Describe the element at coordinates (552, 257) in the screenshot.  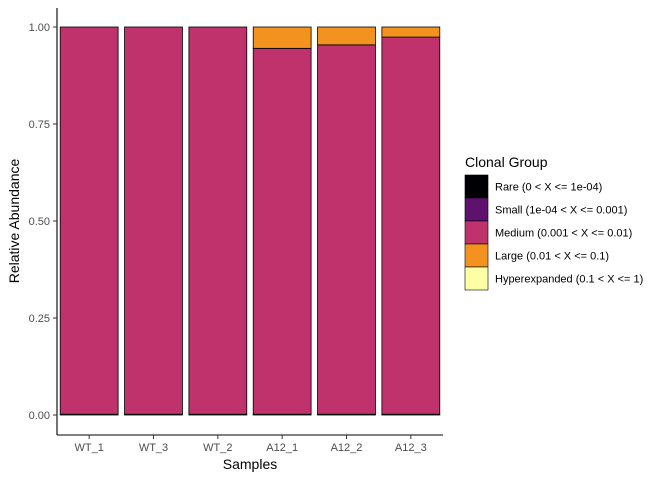
I see `legend-label: Large (0.01 < X <= 0.1)` at that location.